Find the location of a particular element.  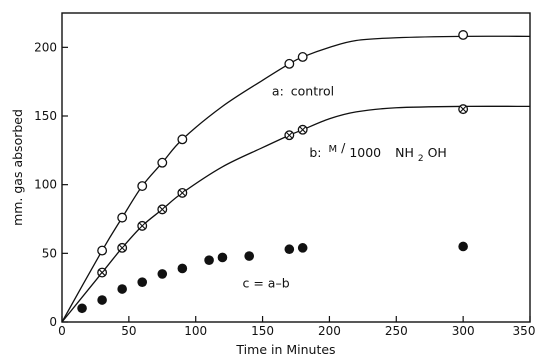

x-tick-label: 50 is located at coordinates (128, 331).